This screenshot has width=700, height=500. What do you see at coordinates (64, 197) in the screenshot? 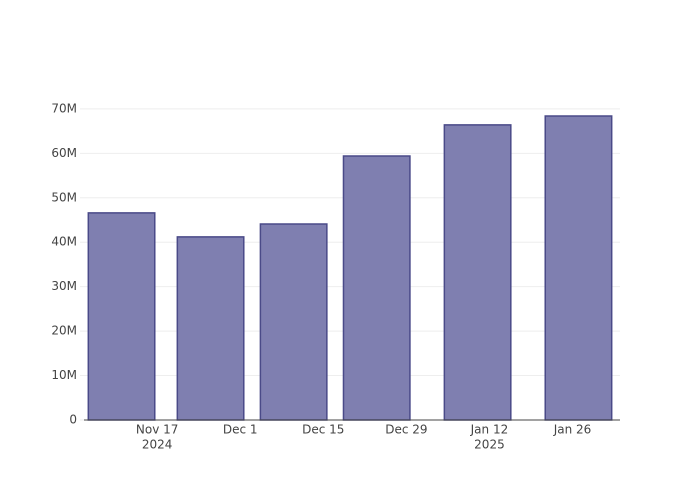
I see `y-tick-label: 50M` at bounding box center [64, 197].